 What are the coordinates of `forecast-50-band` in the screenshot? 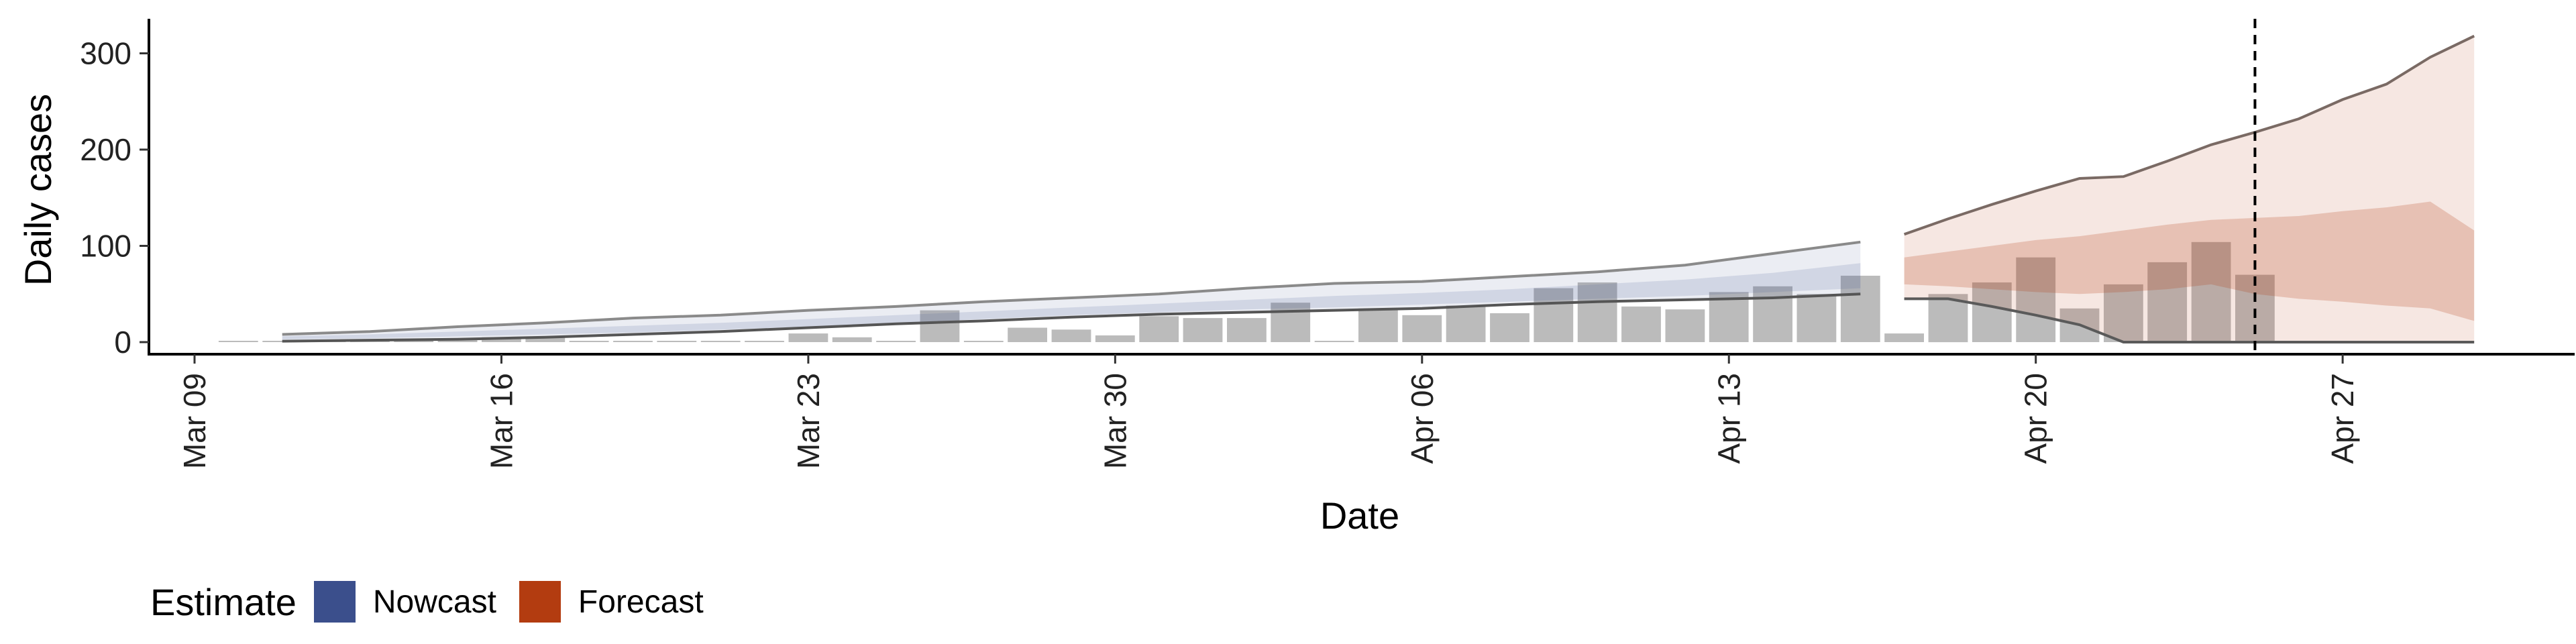 It's located at (2189, 261).